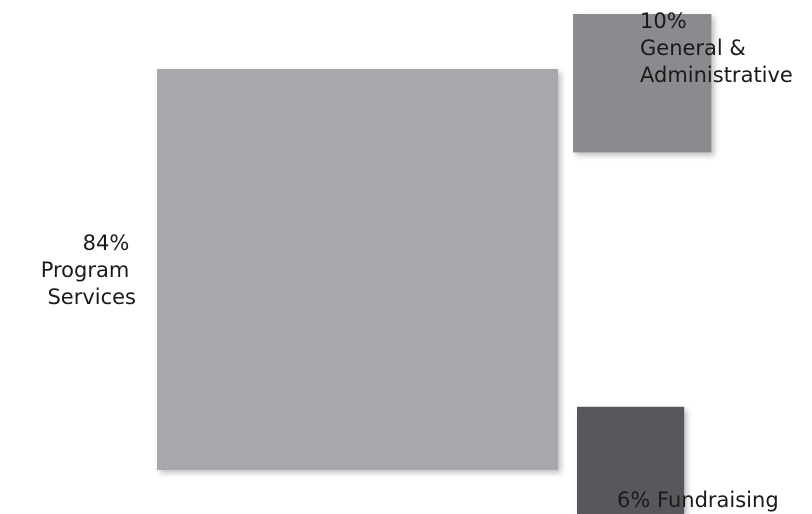 The image size is (812, 514). I want to click on label-general-administrative-value: 10%, so click(663, 21).